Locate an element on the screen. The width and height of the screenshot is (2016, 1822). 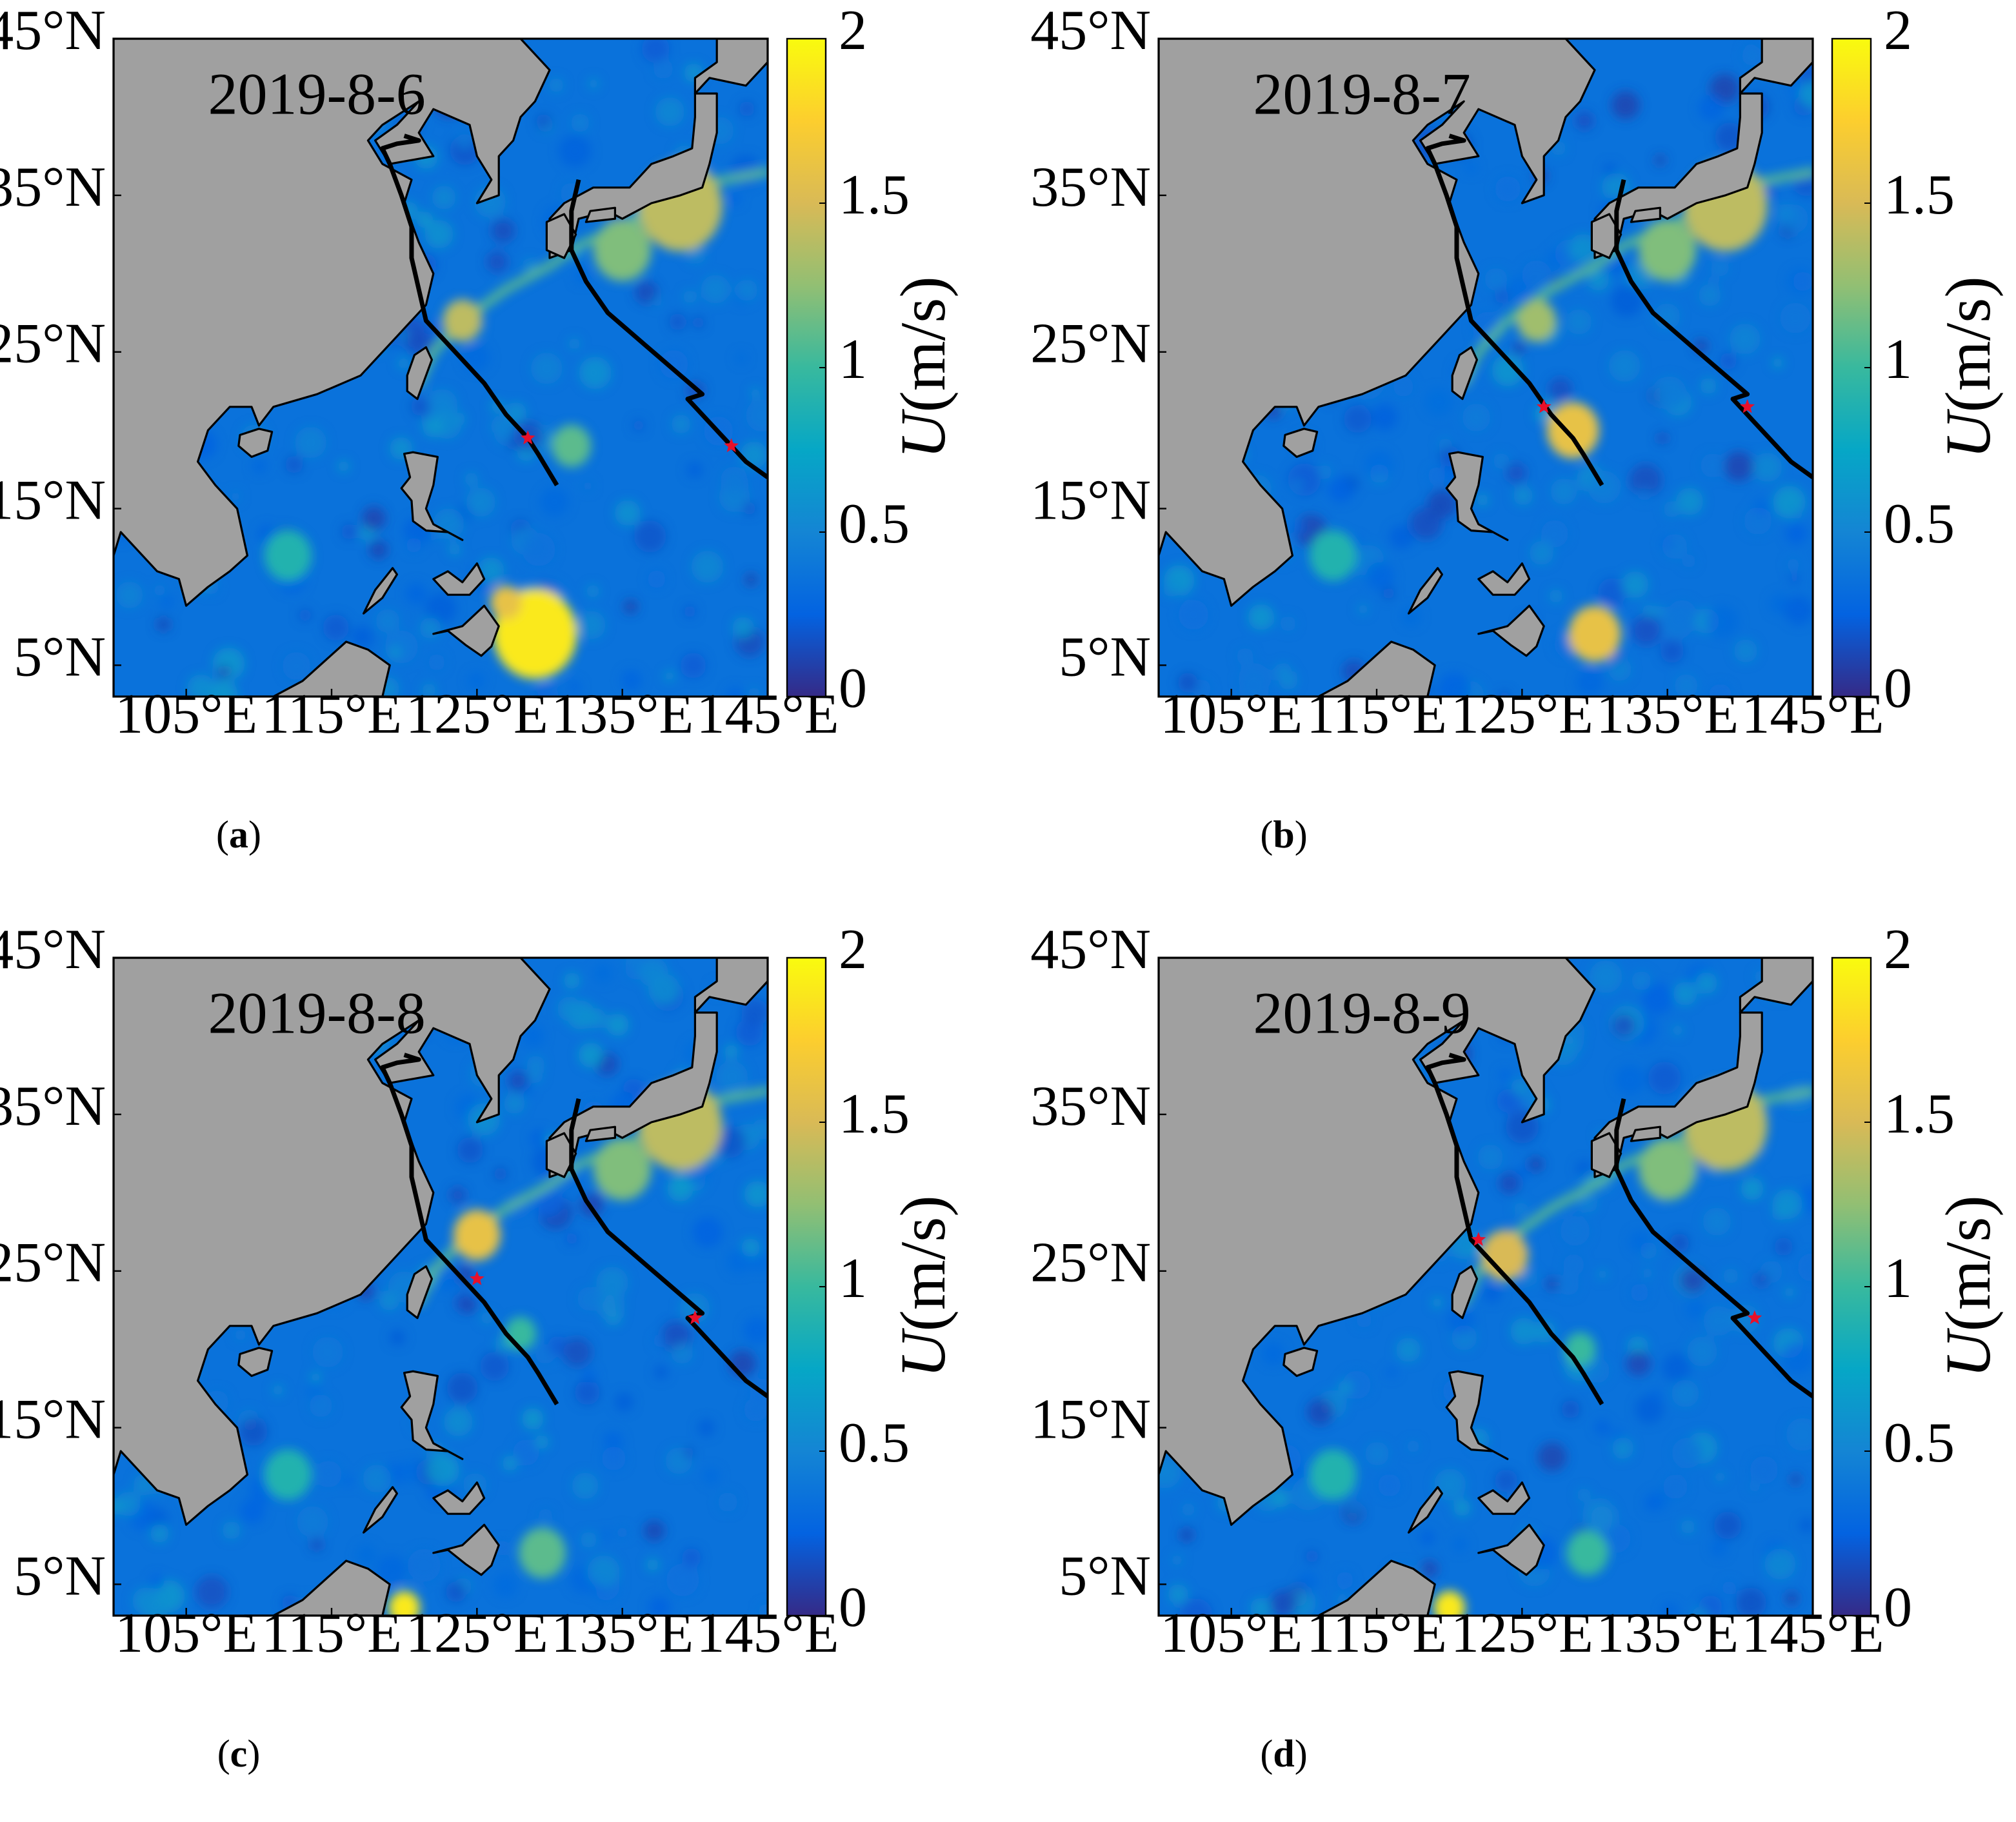
date-label: 2019-8-8 is located at coordinates (316, 1013).